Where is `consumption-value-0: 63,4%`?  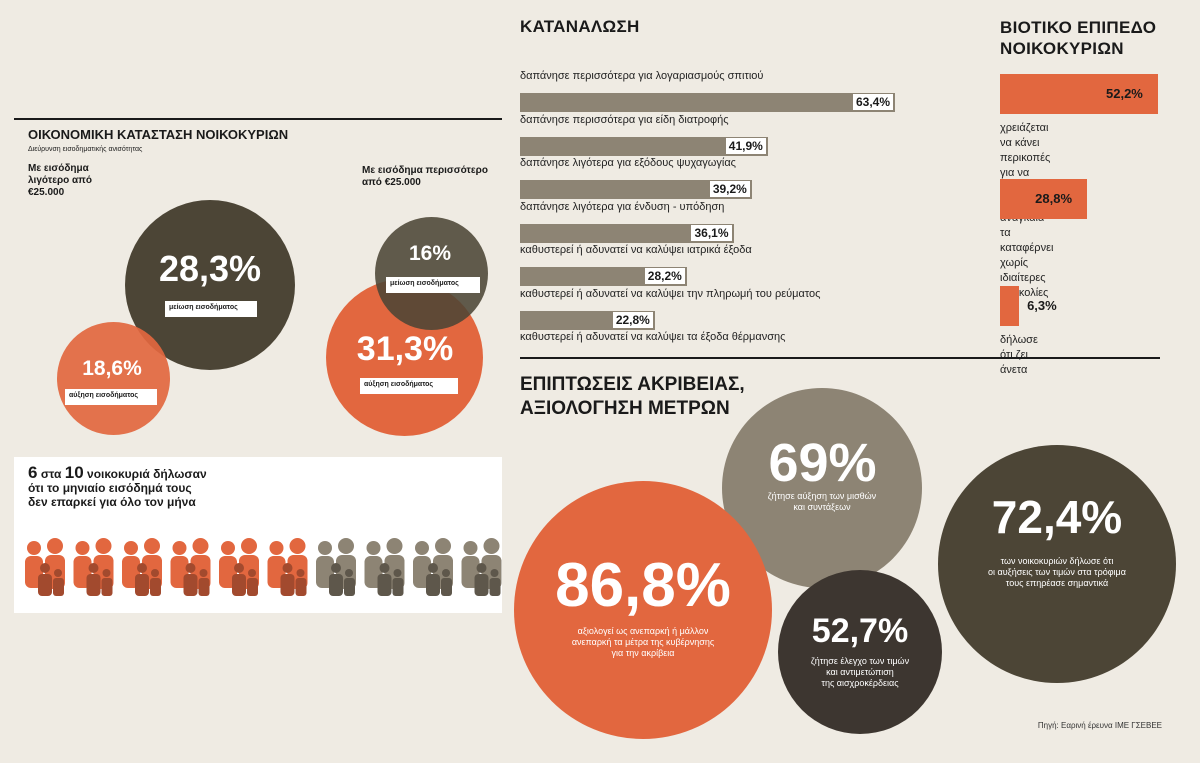
consumption-value-0: 63,4% is located at coordinates (872, 102).